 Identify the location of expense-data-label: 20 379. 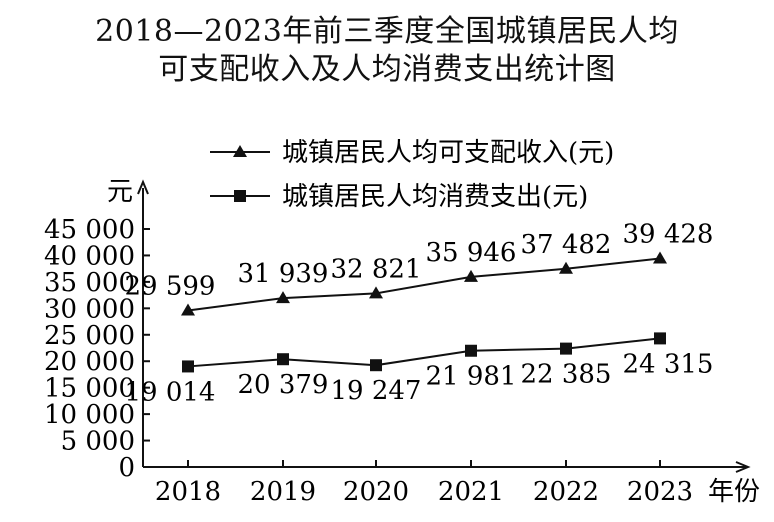
(283, 385).